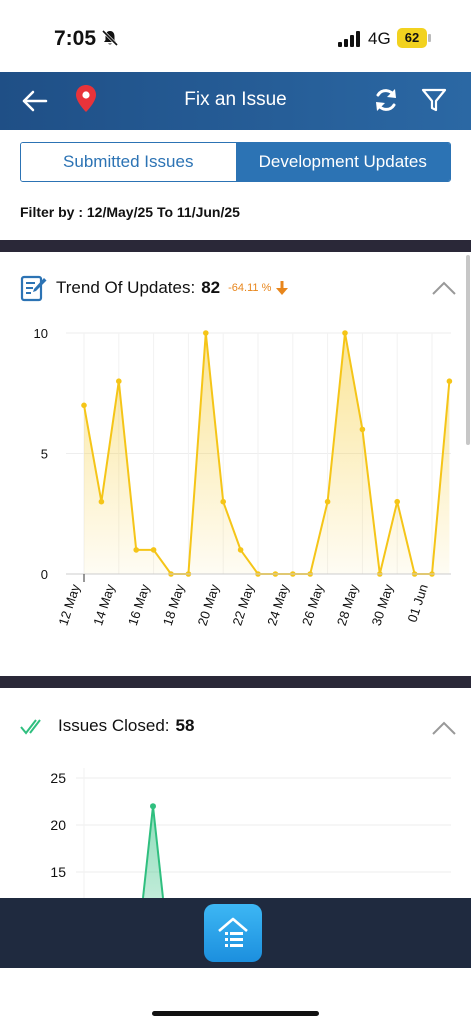 Image resolution: width=471 pixels, height=1024 pixels. What do you see at coordinates (130, 212) in the screenshot?
I see `filter-range-text: Filter by : 12/May/25 To 11/Jun/25` at bounding box center [130, 212].